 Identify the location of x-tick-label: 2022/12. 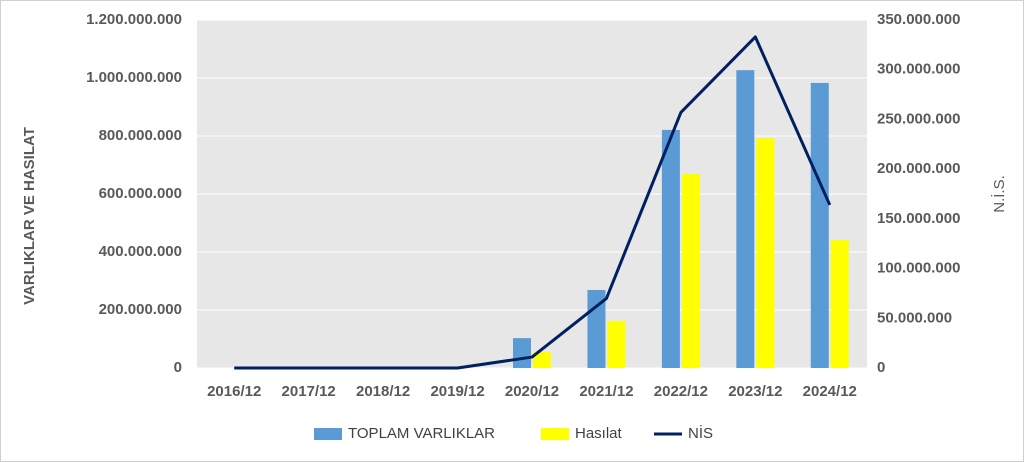
(681, 391).